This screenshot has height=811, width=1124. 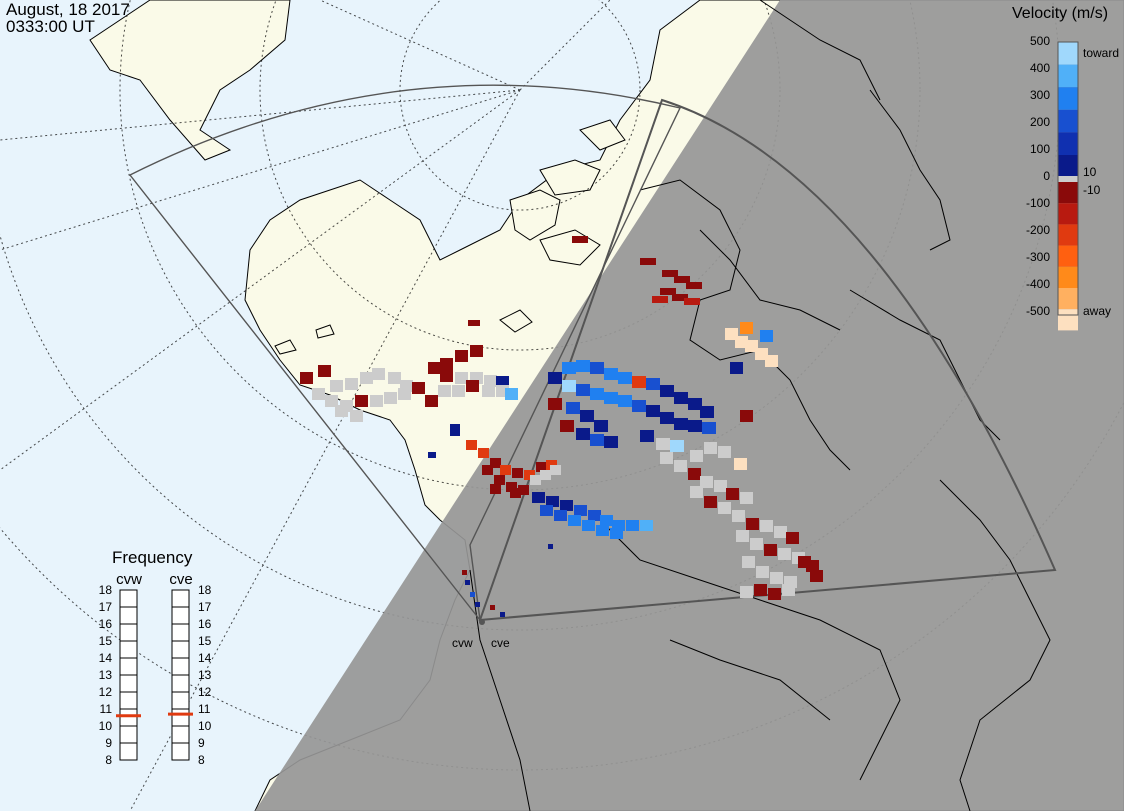 What do you see at coordinates (106, 590) in the screenshot?
I see `frequency-scale-left: 18` at bounding box center [106, 590].